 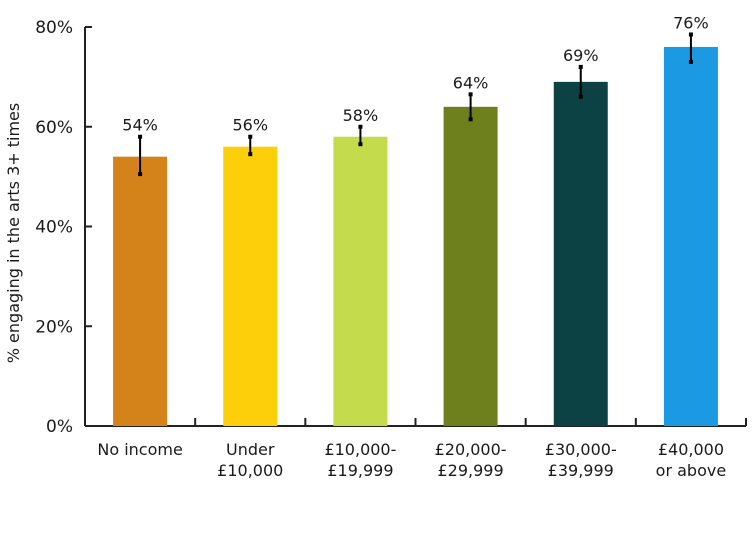 What do you see at coordinates (54, 327) in the screenshot?
I see `y-tick-label: 20%` at bounding box center [54, 327].